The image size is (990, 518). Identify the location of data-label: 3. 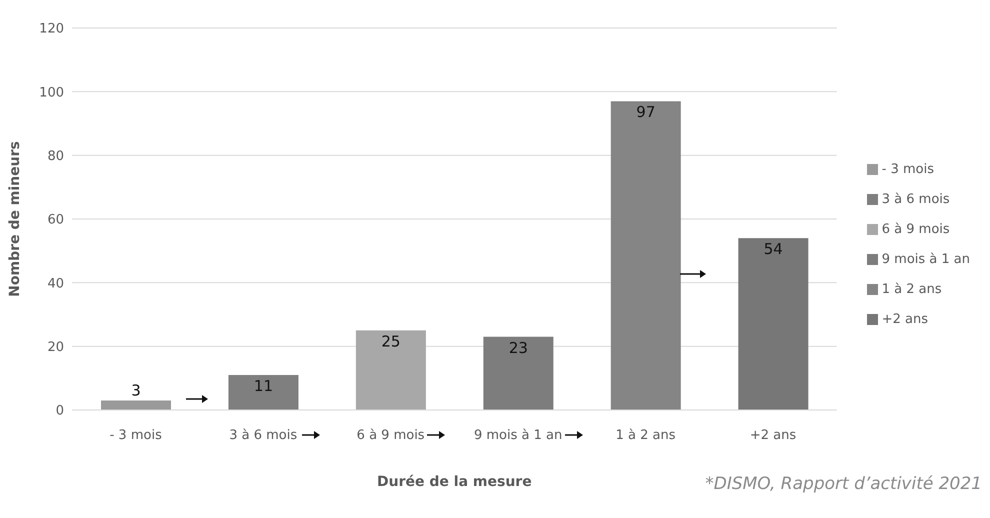
(136, 390).